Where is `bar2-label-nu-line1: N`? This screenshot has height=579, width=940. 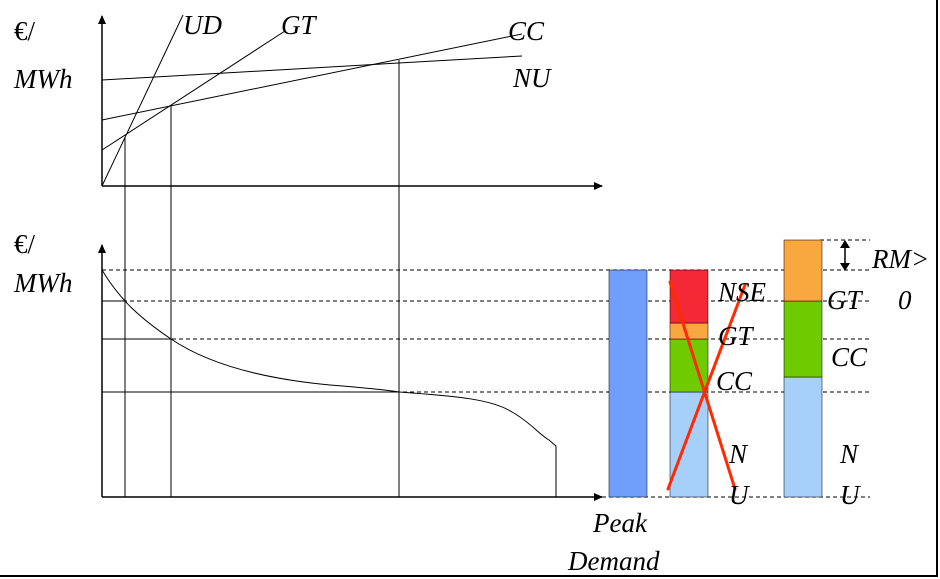
bar2-label-nu-line1: N is located at coordinates (738, 454).